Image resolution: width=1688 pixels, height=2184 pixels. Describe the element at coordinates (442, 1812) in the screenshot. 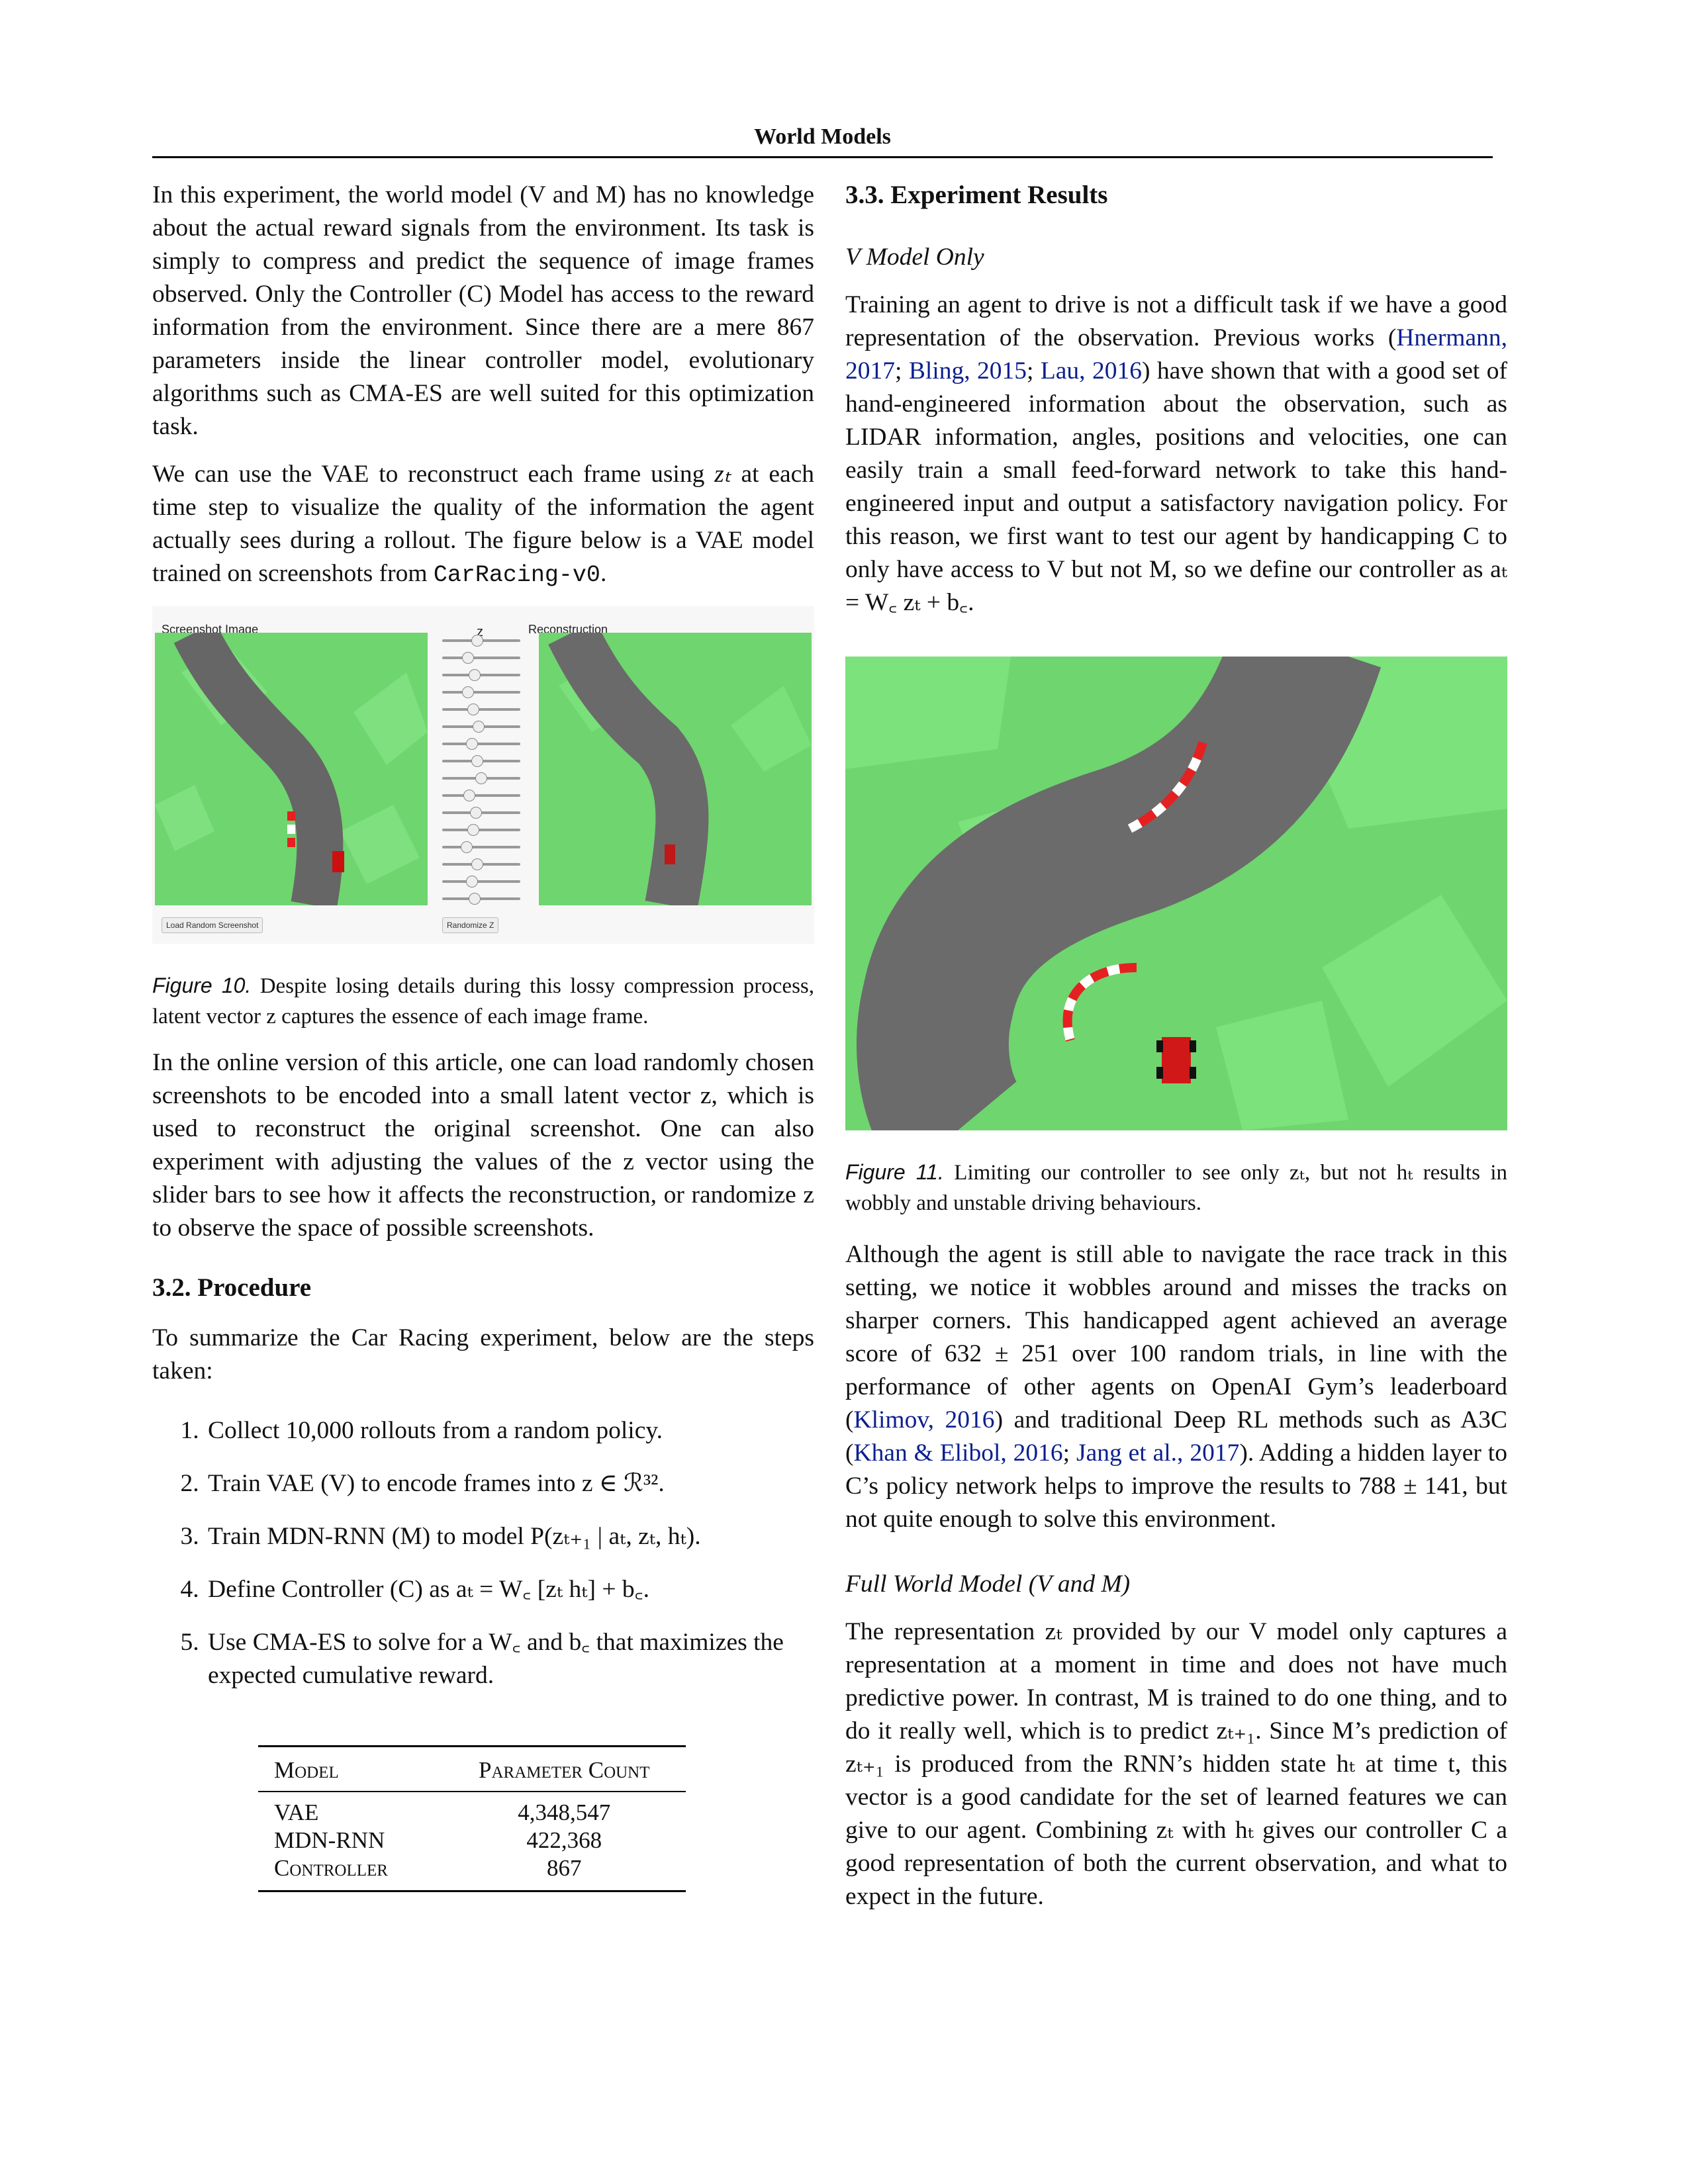

I see `table-row: VAE 4,348,547` at that location.